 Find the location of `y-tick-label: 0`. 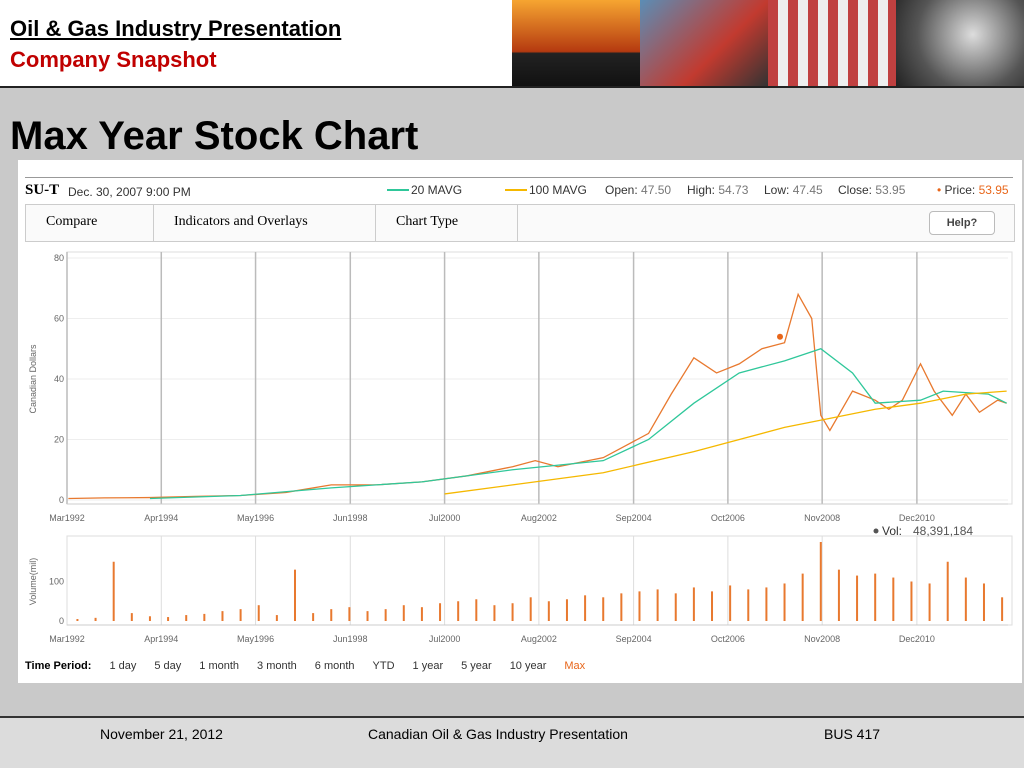

y-tick-label: 0 is located at coordinates (61, 500).